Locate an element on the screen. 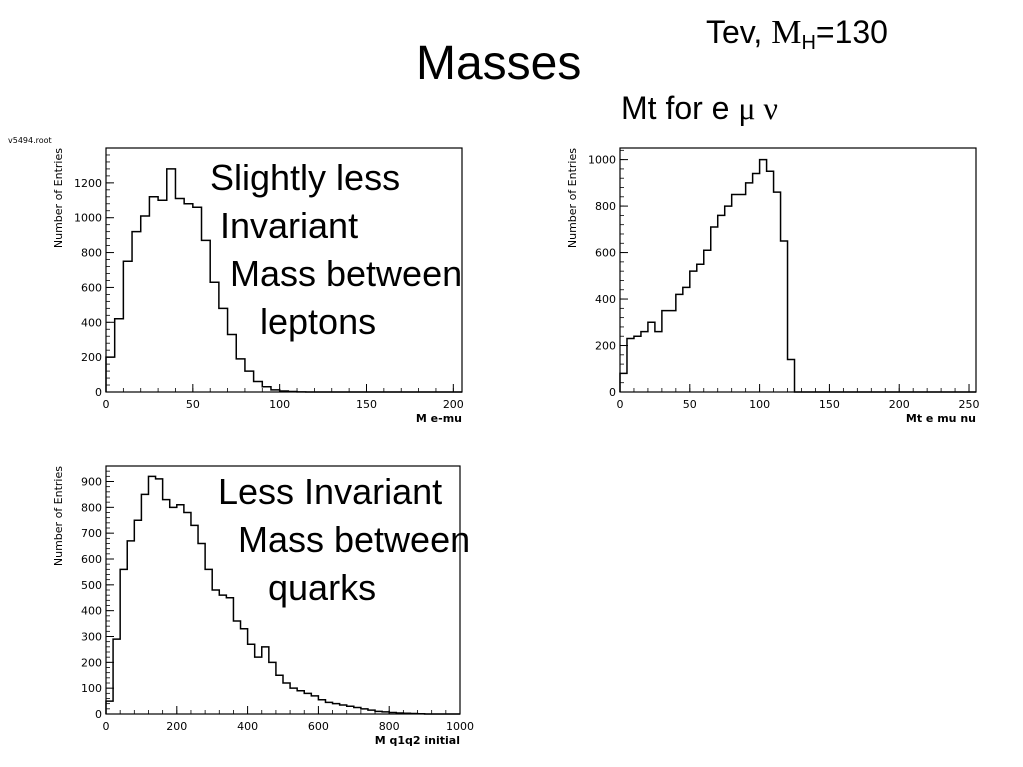 The width and height of the screenshot is (1023, 767). y-tick-label: 1000 is located at coordinates (602, 160).